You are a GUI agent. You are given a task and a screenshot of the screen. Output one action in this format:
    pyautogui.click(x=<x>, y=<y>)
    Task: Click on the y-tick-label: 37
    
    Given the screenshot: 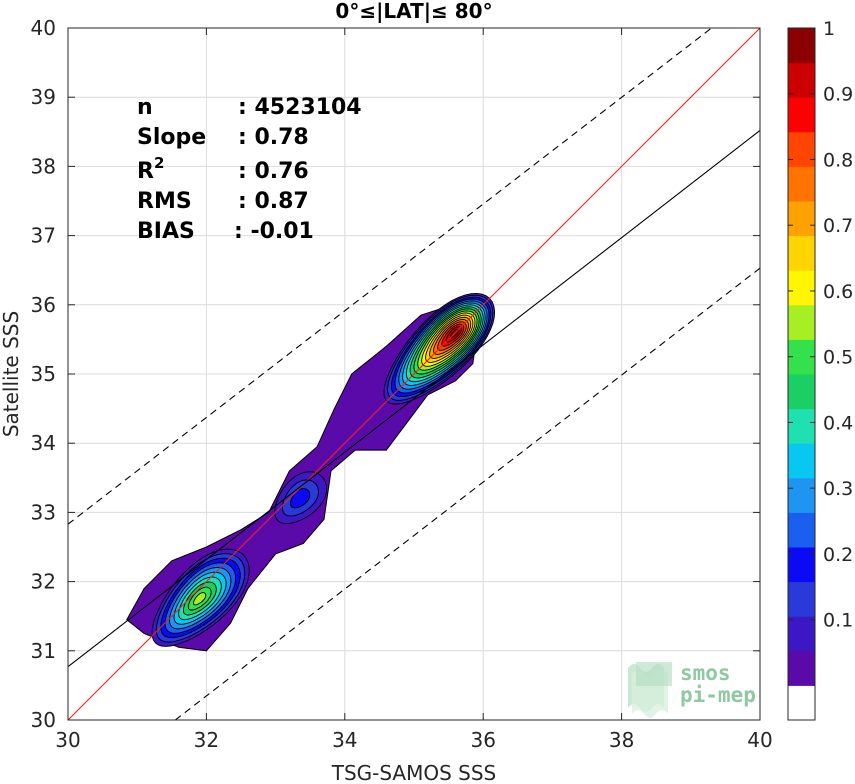 What is the action you would take?
    pyautogui.click(x=43, y=236)
    